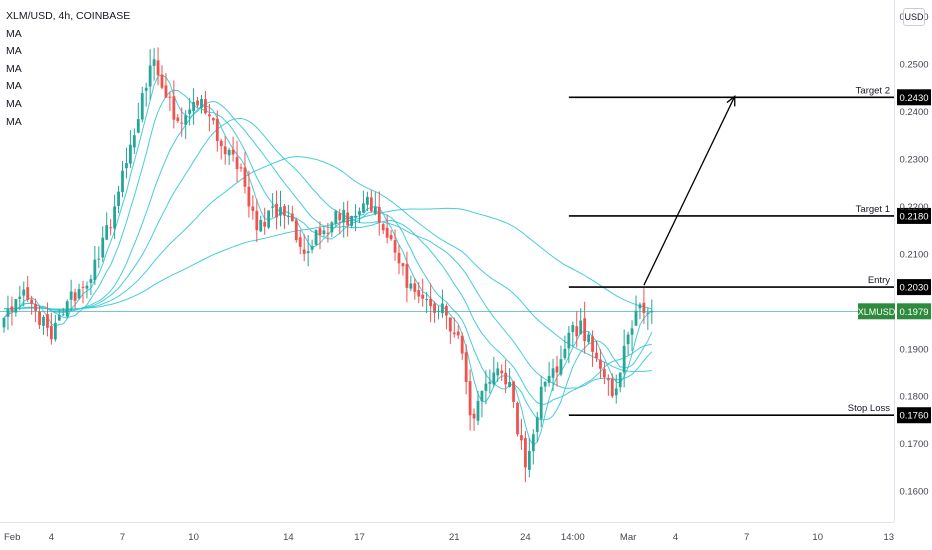  What do you see at coordinates (913, 65) in the screenshot?
I see `price-tick-label: 0.2500` at bounding box center [913, 65].